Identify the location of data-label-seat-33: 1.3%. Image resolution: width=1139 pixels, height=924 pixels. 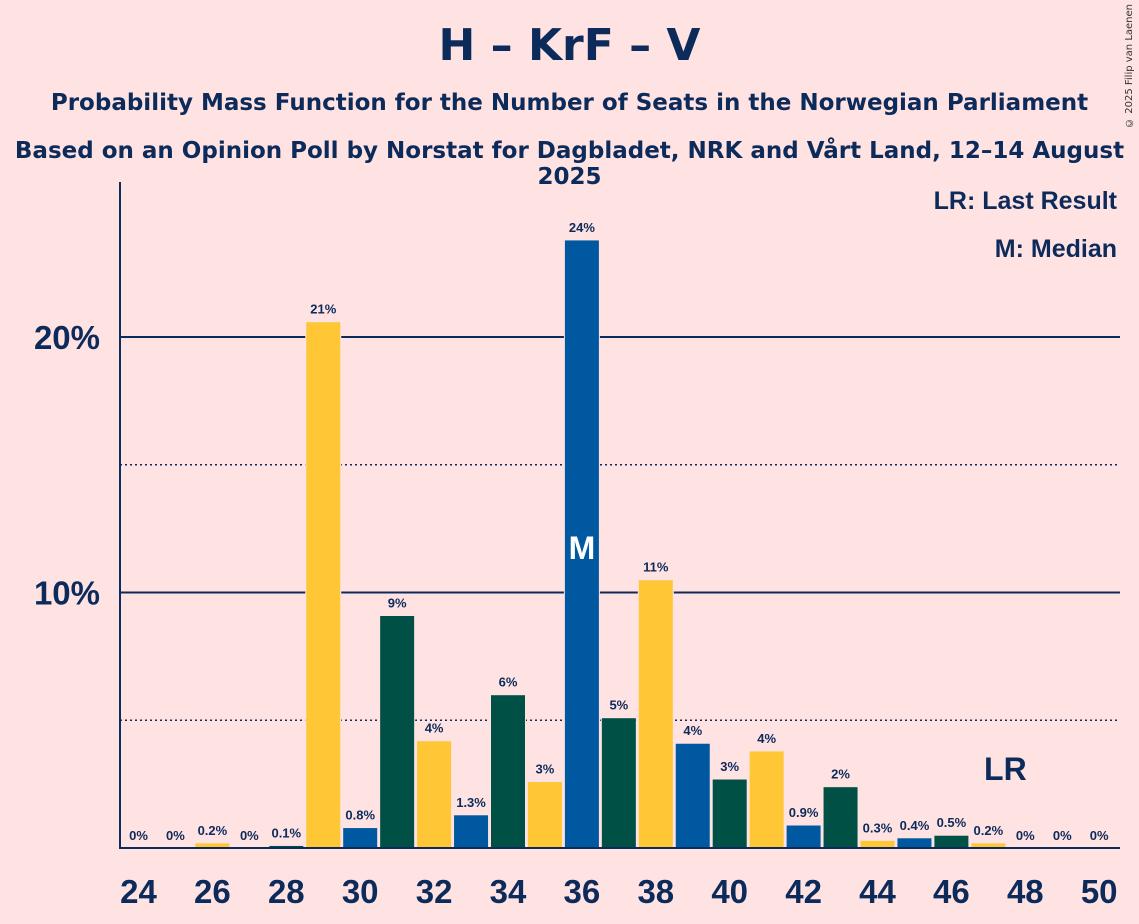
(471, 802).